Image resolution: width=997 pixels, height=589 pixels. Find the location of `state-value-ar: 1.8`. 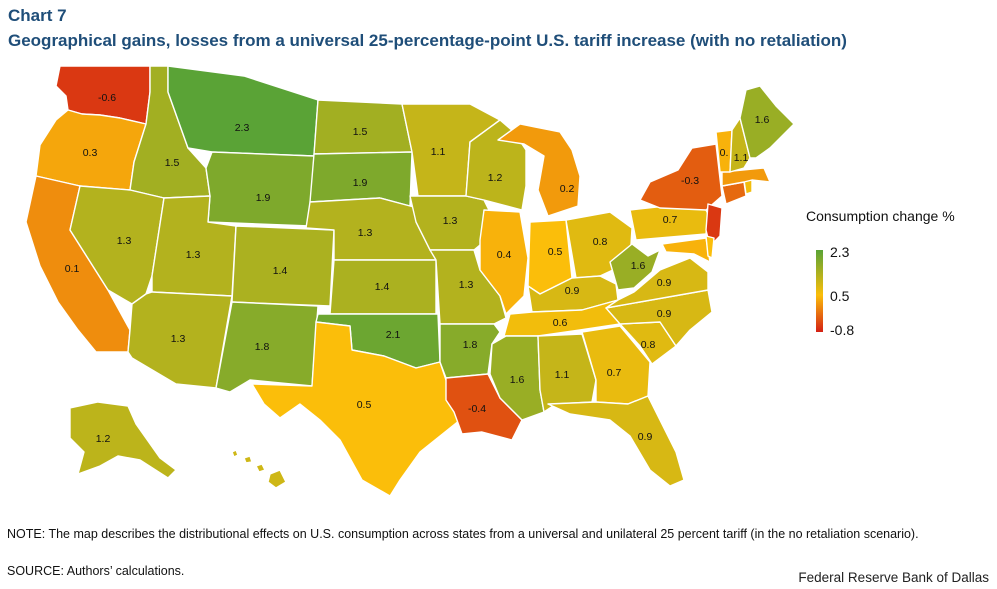

state-value-ar: 1.8 is located at coordinates (470, 345).